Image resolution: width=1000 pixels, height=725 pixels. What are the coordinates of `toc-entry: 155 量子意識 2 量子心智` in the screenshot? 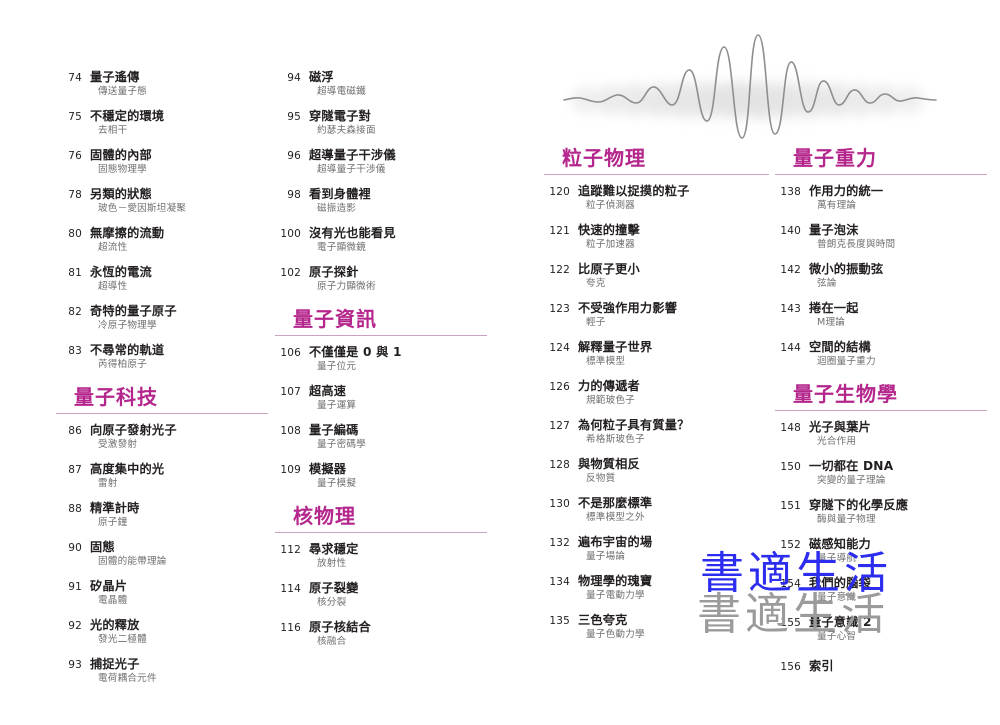 It's located at (881, 629).